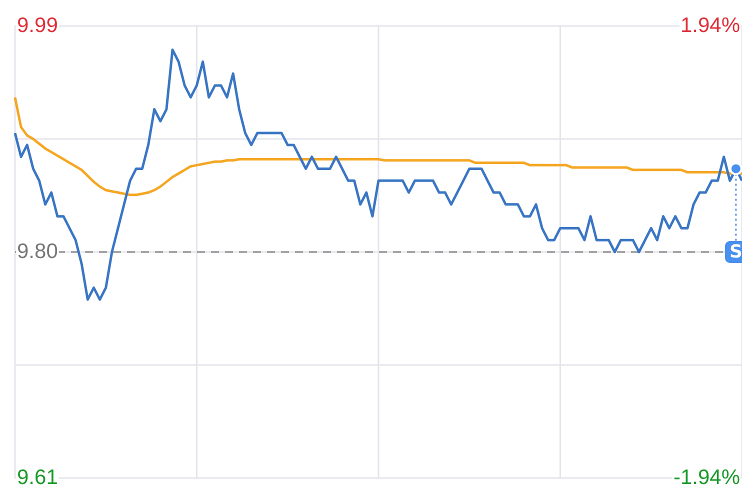 The width and height of the screenshot is (742, 500). Describe the element at coordinates (37, 477) in the screenshot. I see `y-tick-label: 9.61` at that location.